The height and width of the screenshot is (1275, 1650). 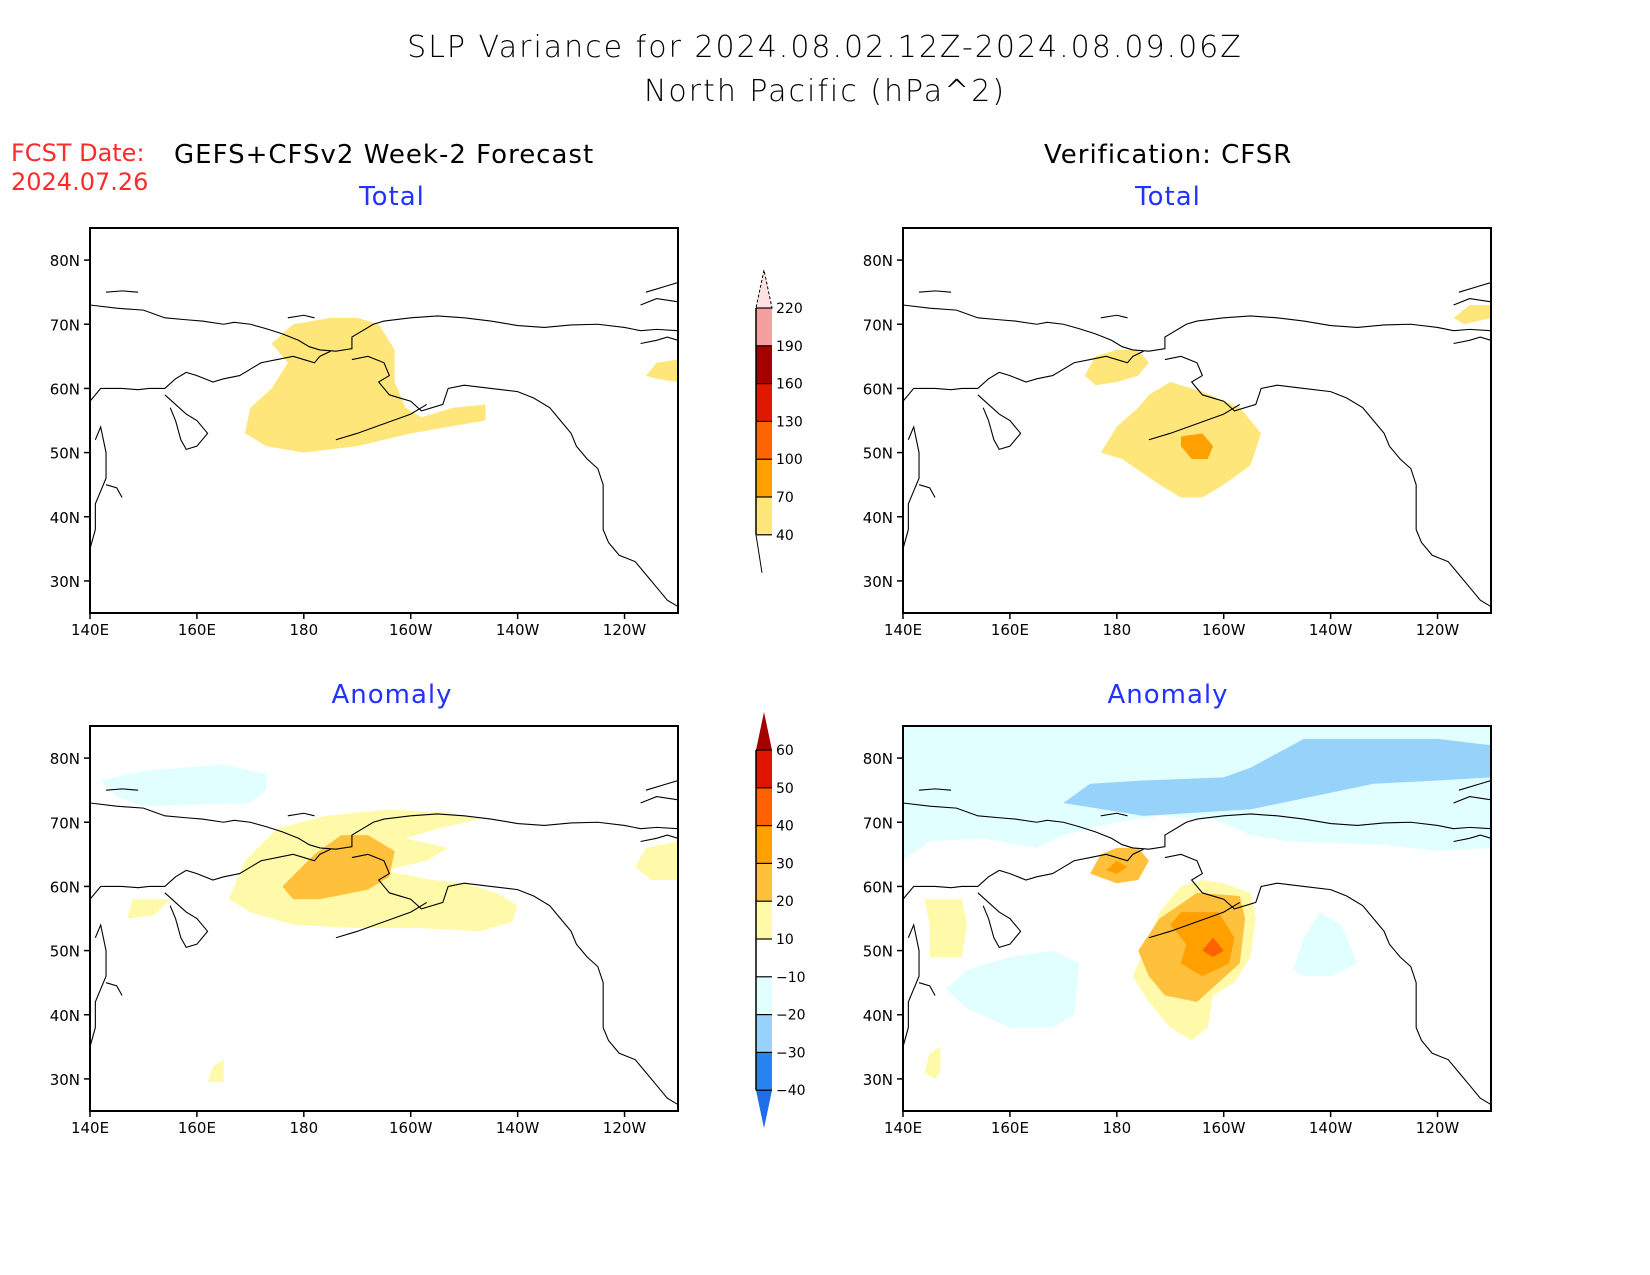 I want to click on colorbar-label: 20, so click(x=785, y=902).